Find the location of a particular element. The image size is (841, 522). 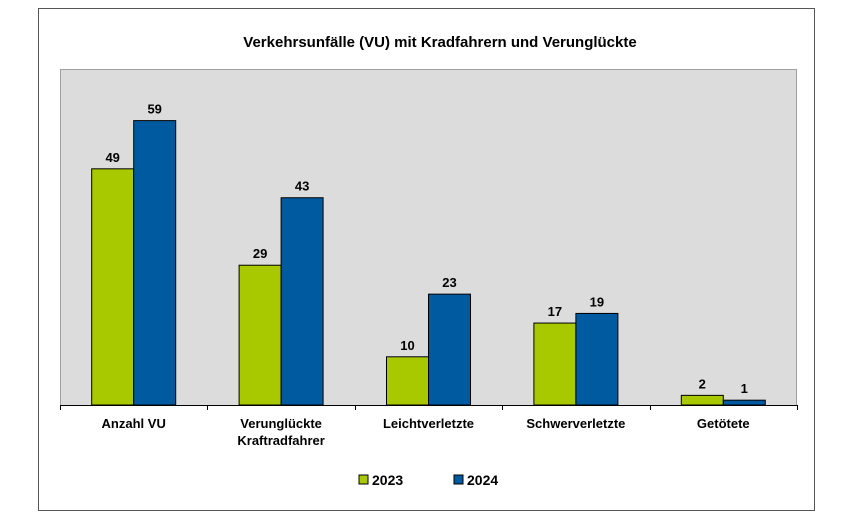

data-label-2024-4: 1 is located at coordinates (744, 388).